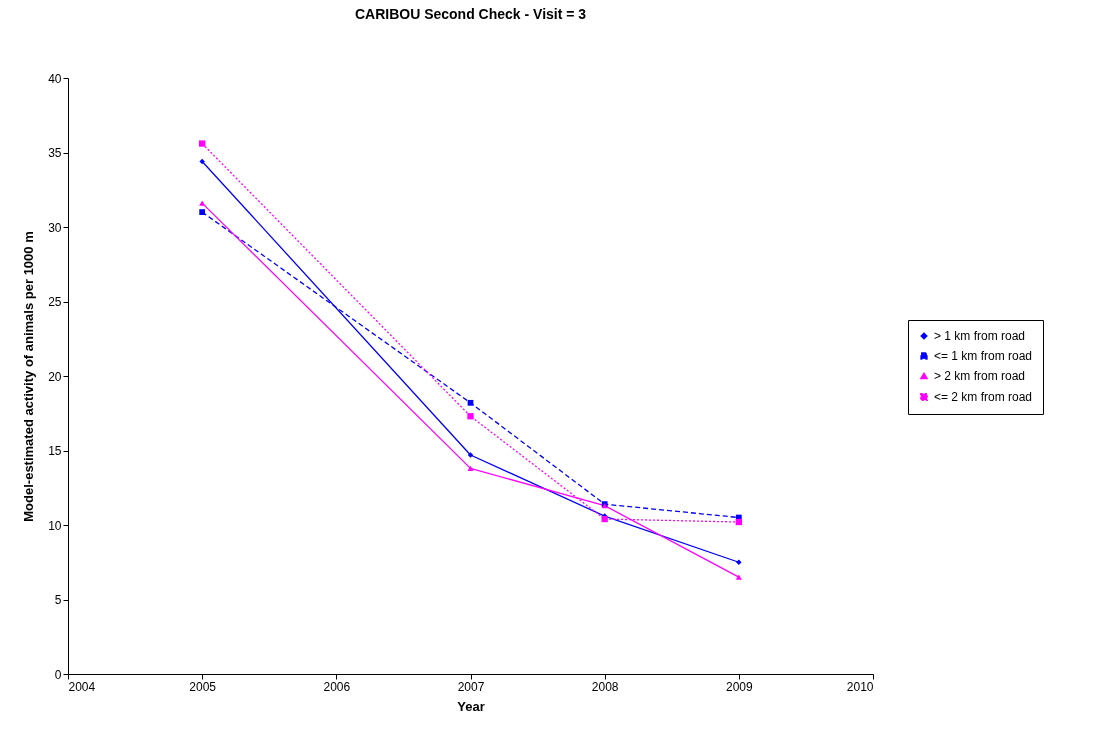 The image size is (1100, 738). Describe the element at coordinates (55, 451) in the screenshot. I see `y-tick-label: 15` at that location.